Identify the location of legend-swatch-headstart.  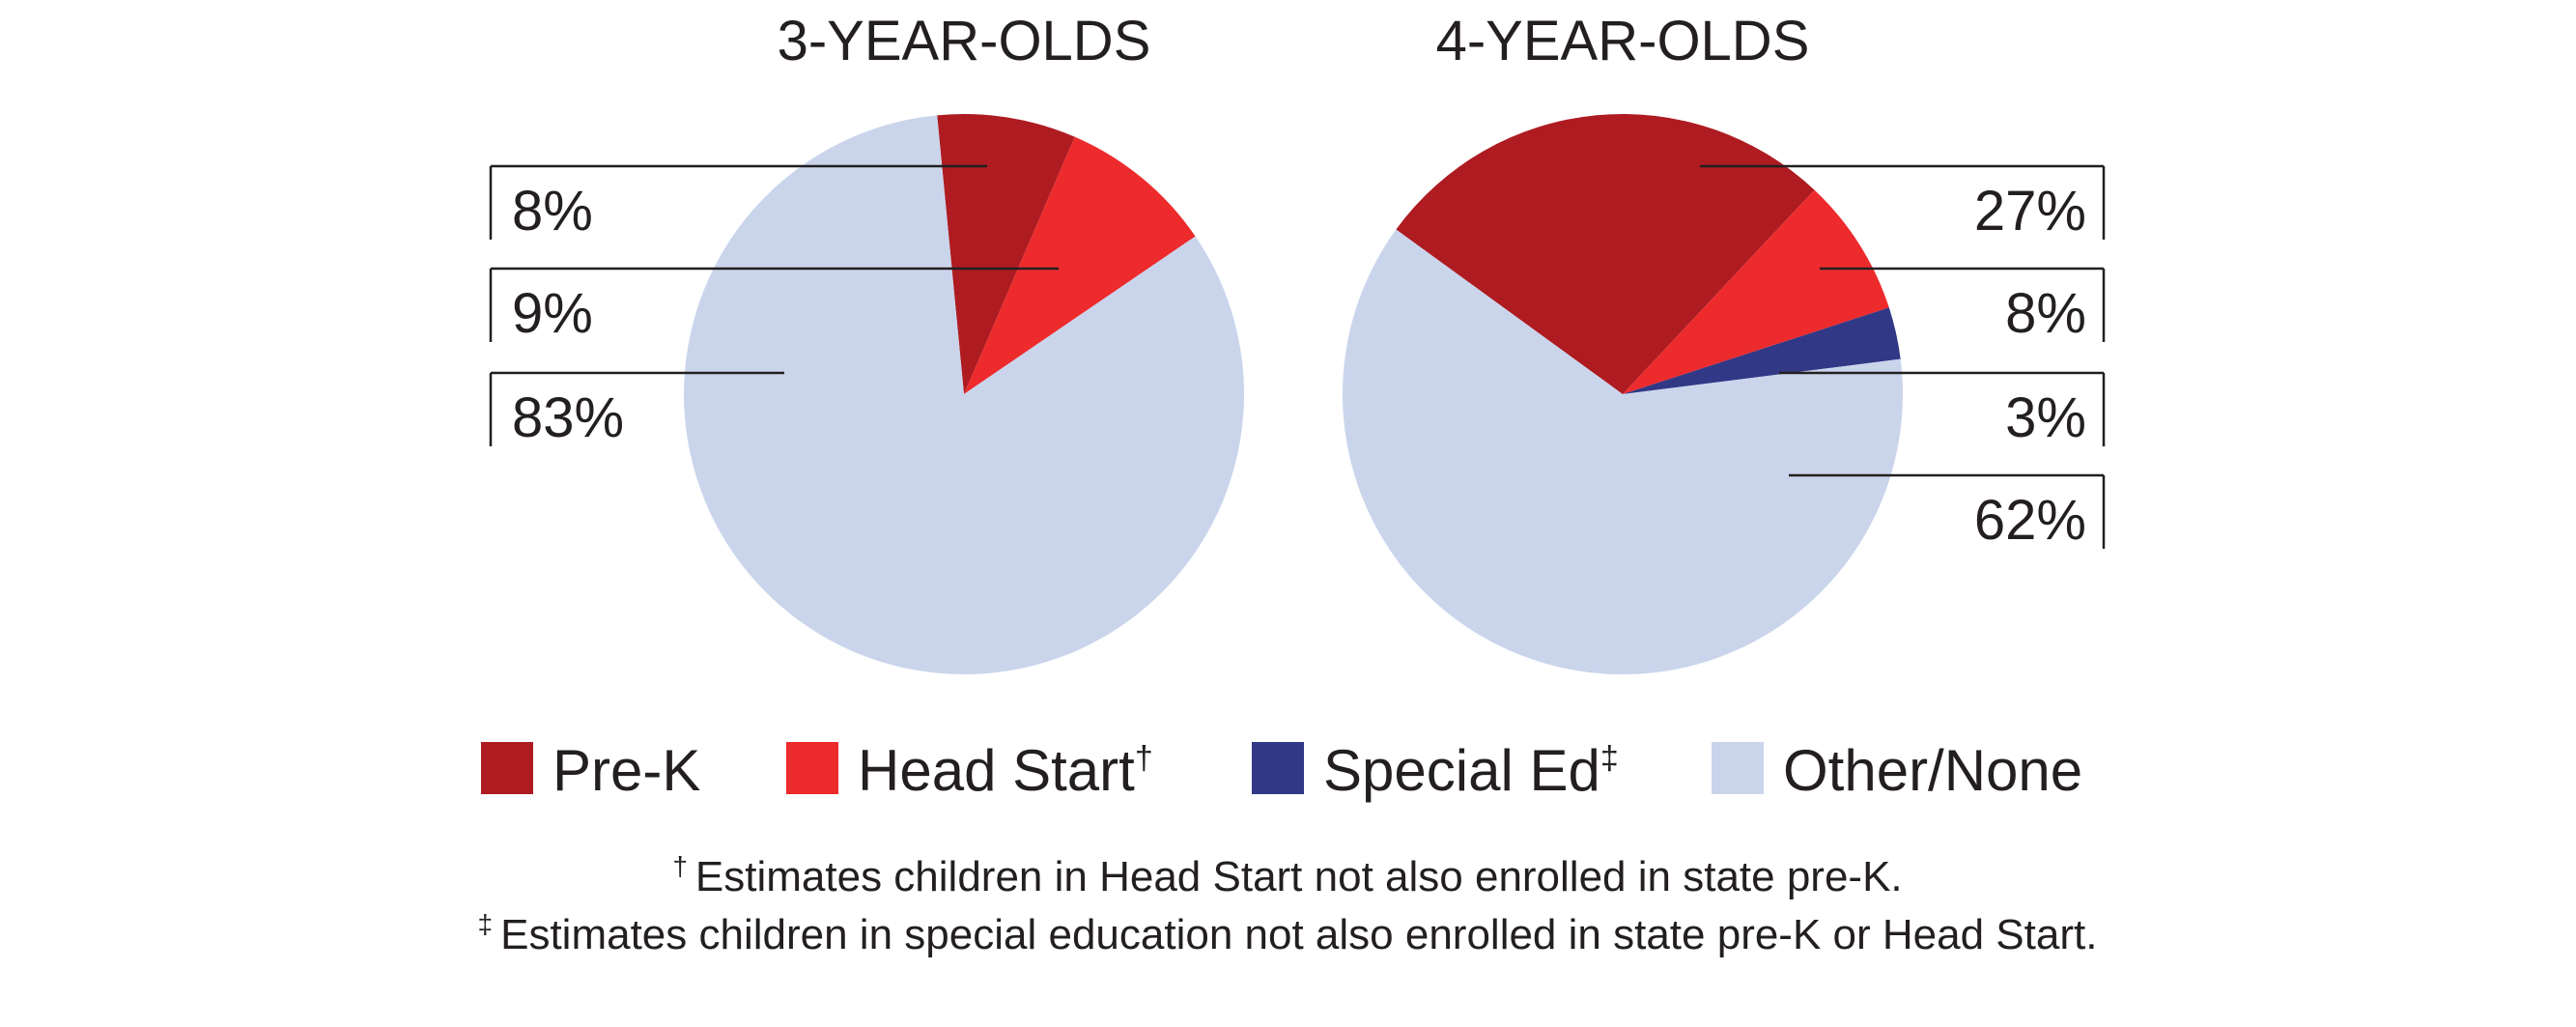
(812, 768).